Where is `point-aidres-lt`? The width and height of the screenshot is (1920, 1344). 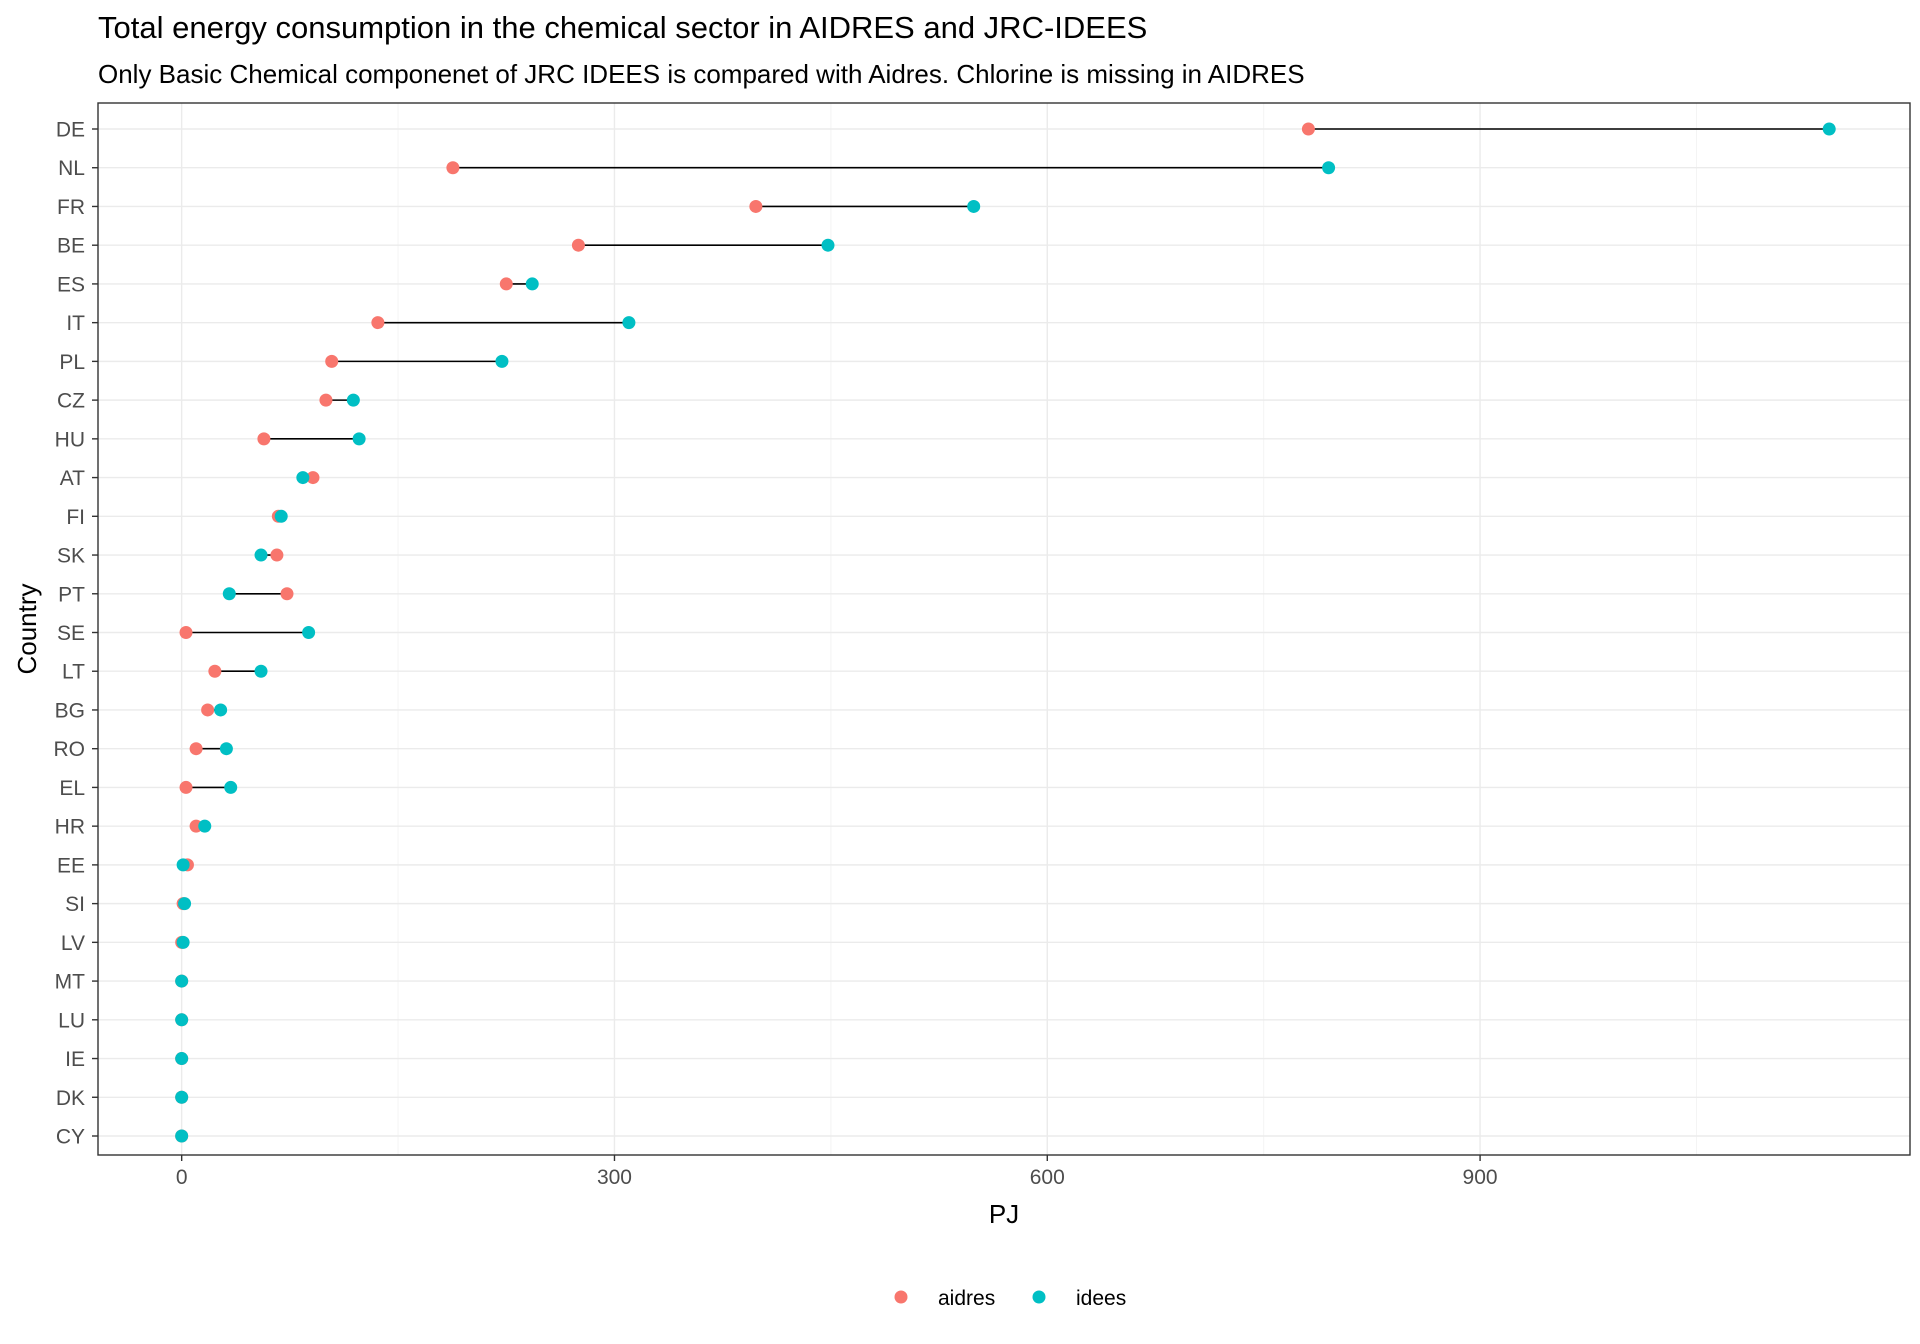
point-aidres-lt is located at coordinates (215, 671).